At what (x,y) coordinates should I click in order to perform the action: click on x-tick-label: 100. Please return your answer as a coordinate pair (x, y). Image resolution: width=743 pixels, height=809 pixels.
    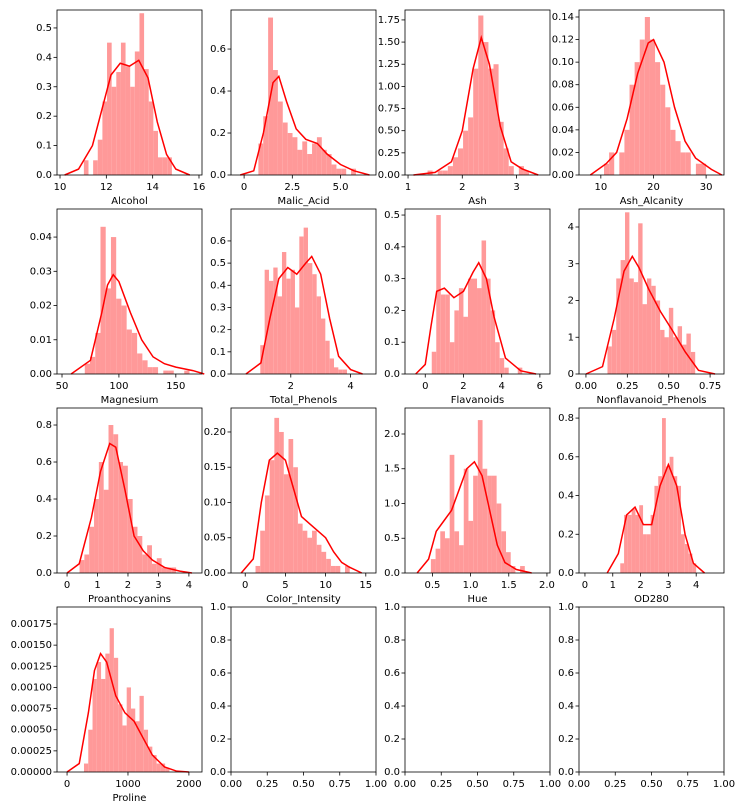
    Looking at the image, I should click on (118, 386).